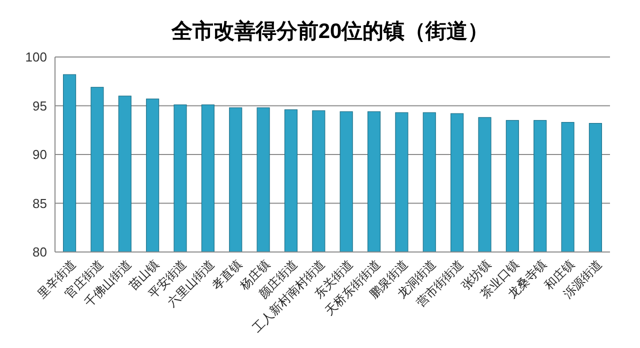  What do you see at coordinates (39, 203) in the screenshot?
I see `y-tick-label: 85` at bounding box center [39, 203].